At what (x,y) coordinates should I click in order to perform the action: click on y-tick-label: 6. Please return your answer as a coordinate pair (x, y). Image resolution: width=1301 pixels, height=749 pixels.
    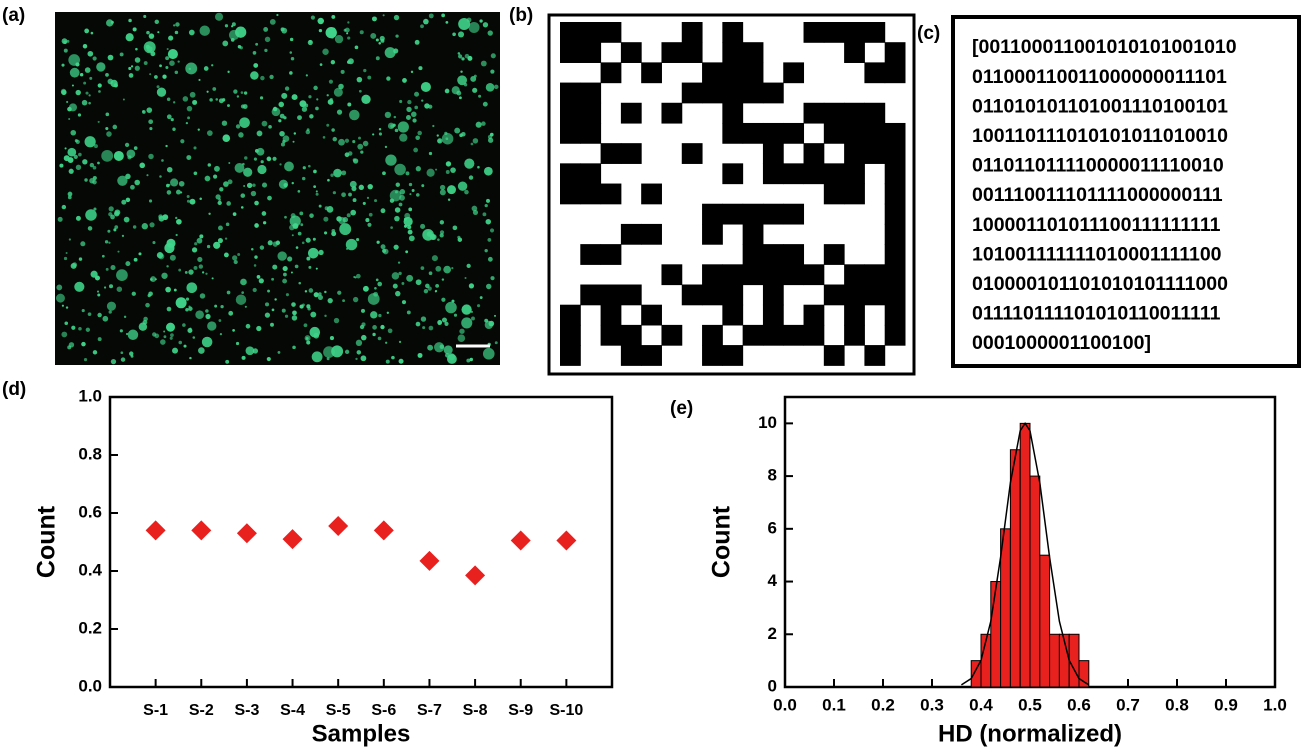
    Looking at the image, I should click on (772, 527).